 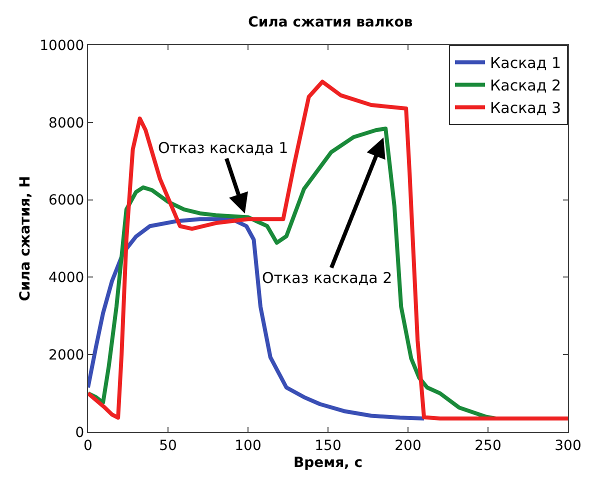 I want to click on x-tick-label: 150, so click(x=328, y=446).